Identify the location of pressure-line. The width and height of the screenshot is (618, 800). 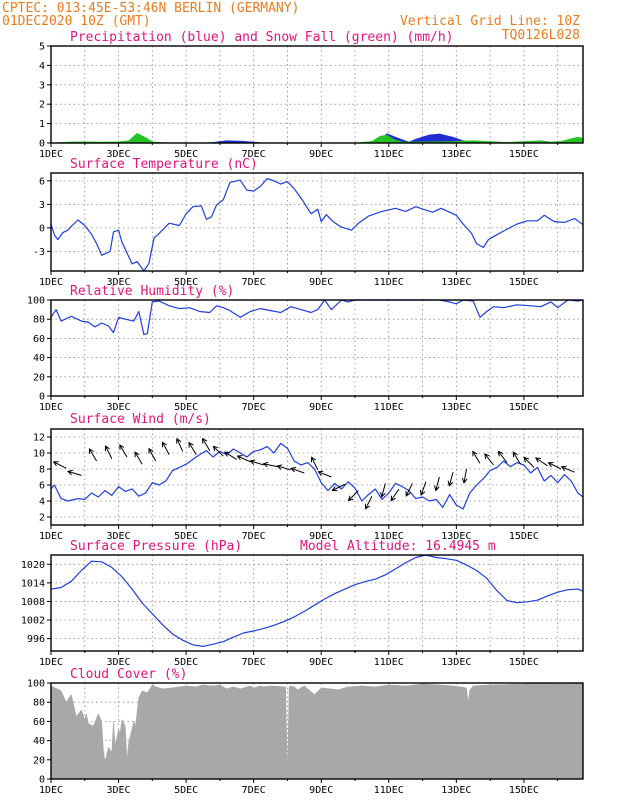
(317, 601).